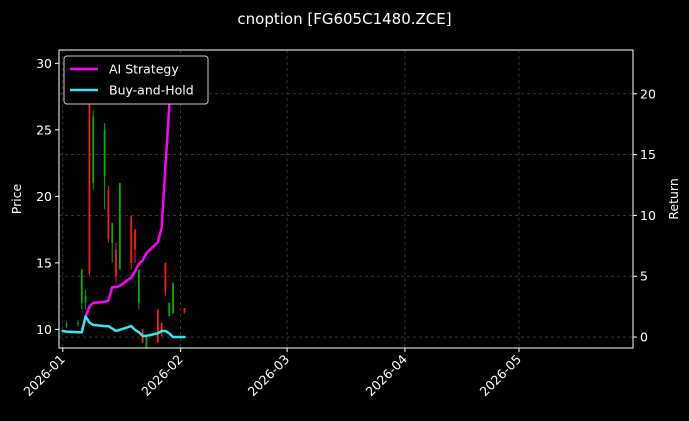 Image resolution: width=689 pixels, height=421 pixels. Describe the element at coordinates (44, 262) in the screenshot. I see `y-left-tick-label-1: 15` at that location.